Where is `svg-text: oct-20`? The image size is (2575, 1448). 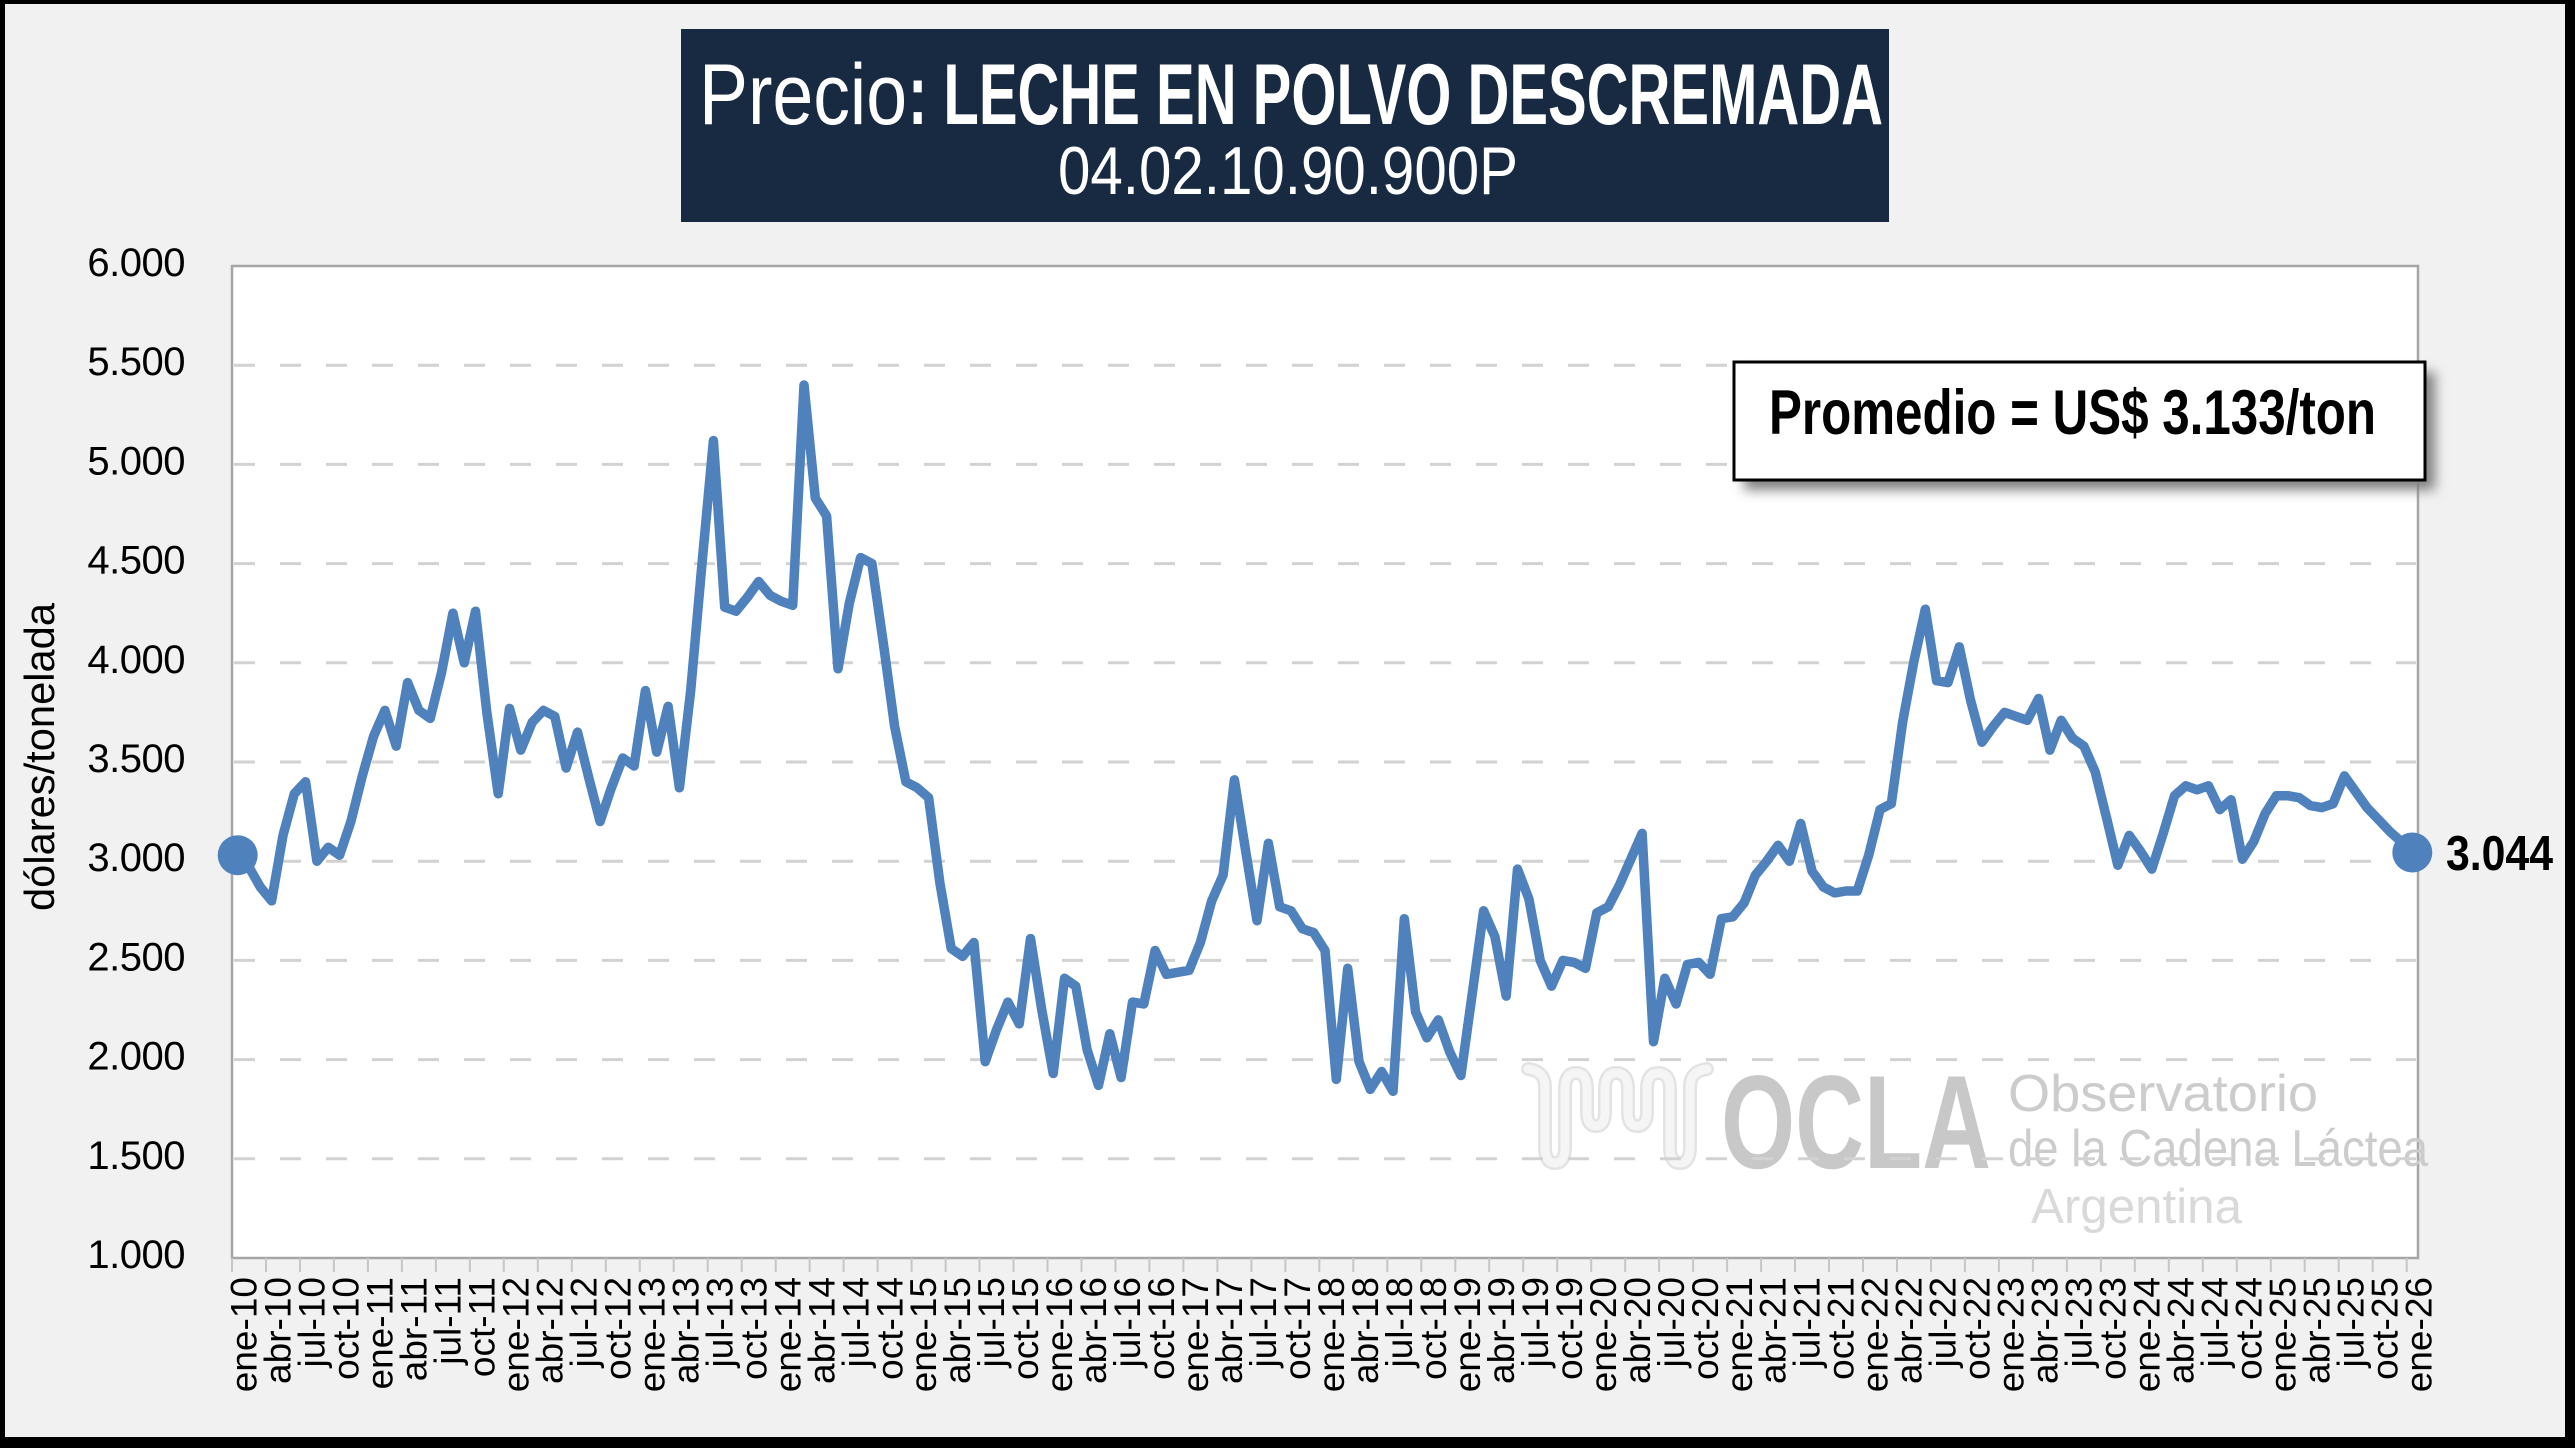 svg-text: oct-20 is located at coordinates (1705, 1328).